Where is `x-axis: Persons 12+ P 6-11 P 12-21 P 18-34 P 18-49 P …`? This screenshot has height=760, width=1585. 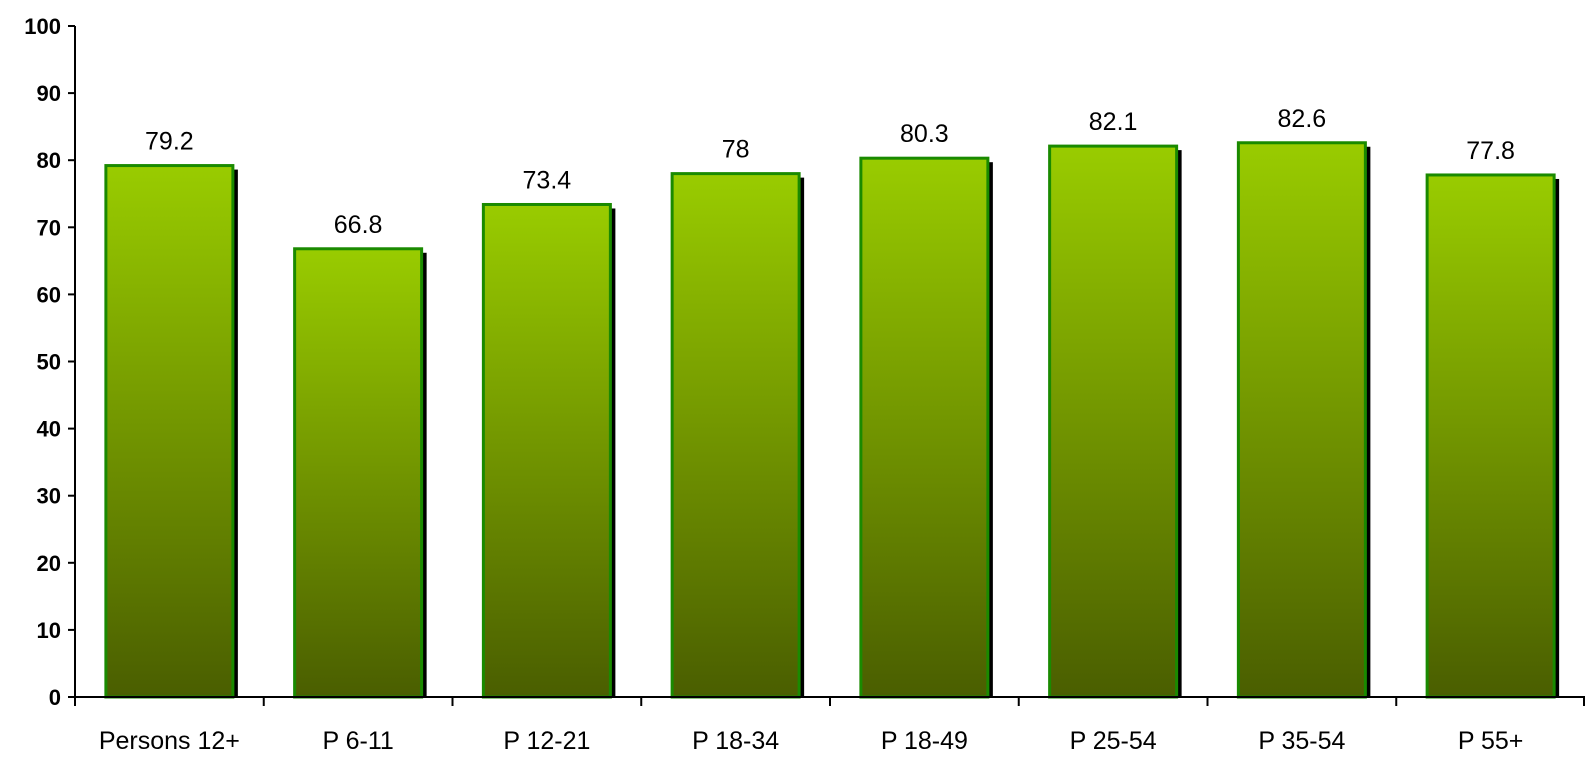
x-axis: Persons 12+ P 6-11 P 12-21 P 18-34 P 18-49 P … is located at coordinates (829, 725).